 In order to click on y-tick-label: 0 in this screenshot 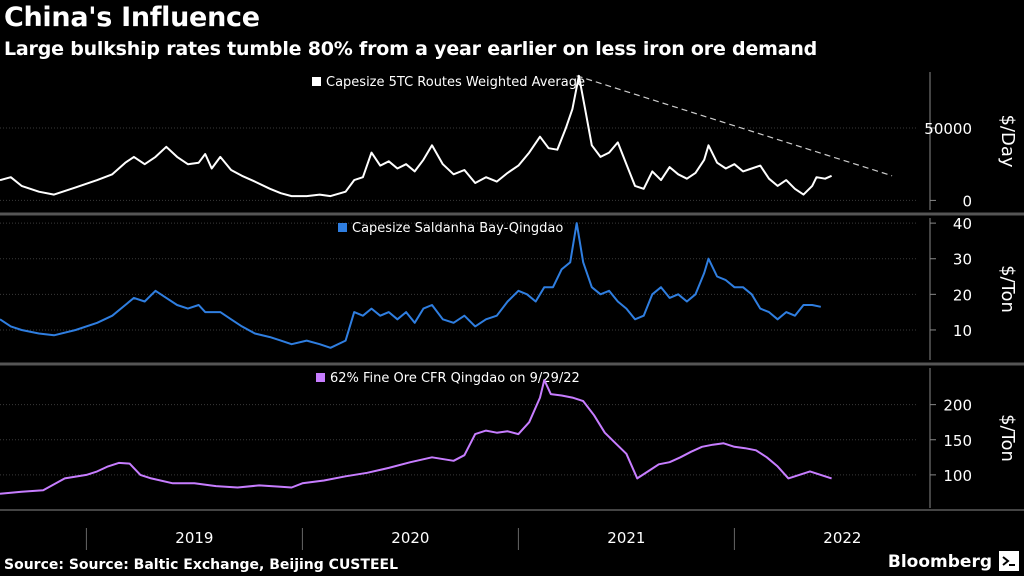, I will do `click(967, 201)`.